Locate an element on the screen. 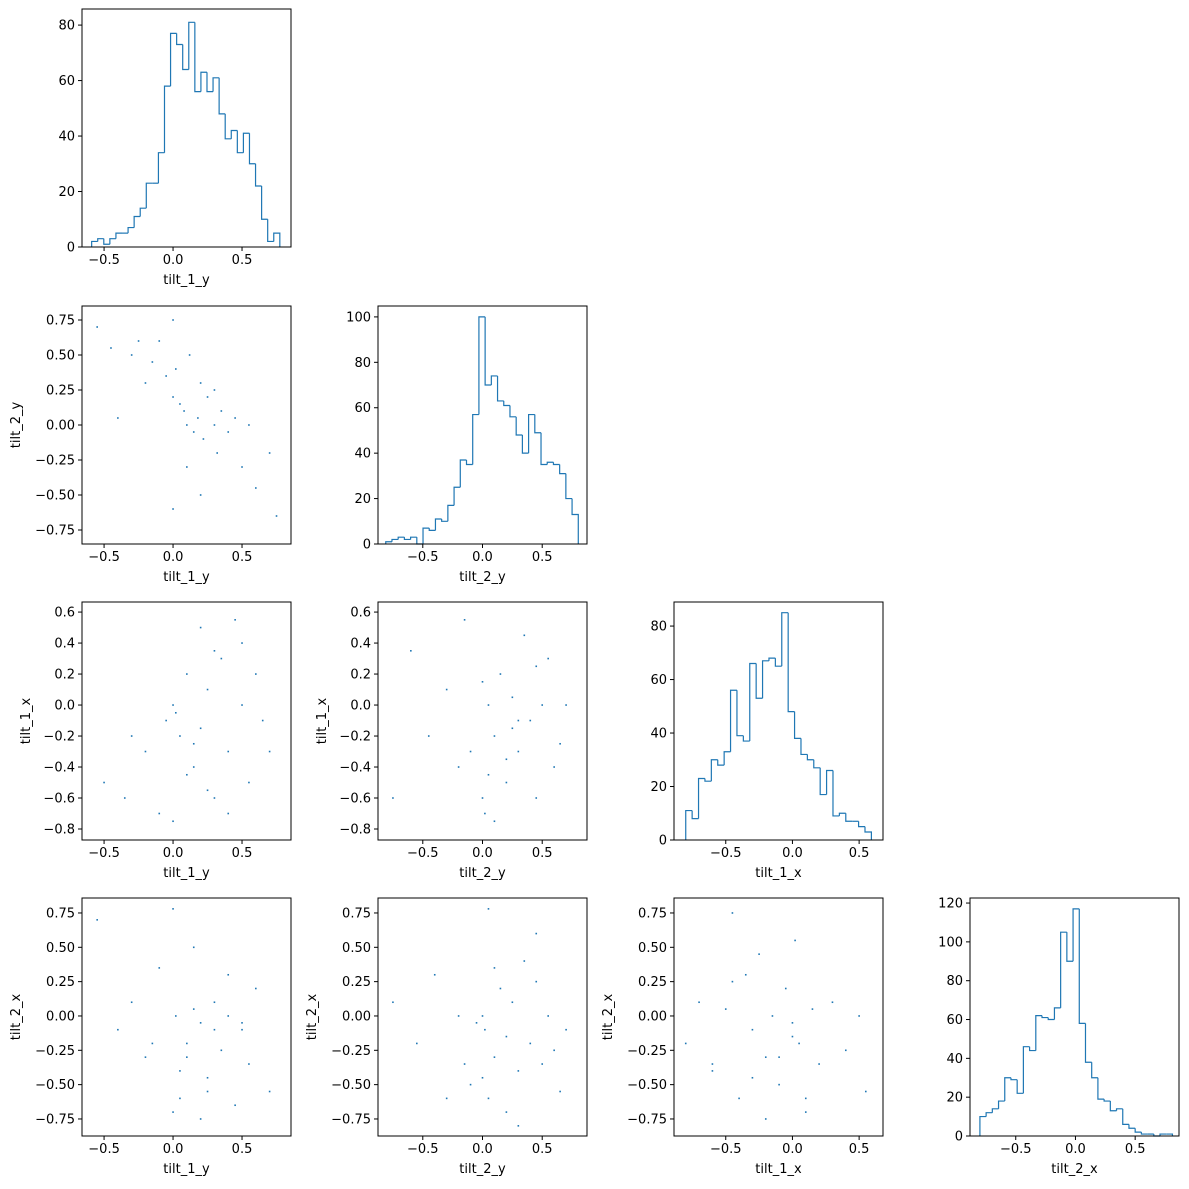 This screenshot has height=1189, width=1189. y-tick-label: −0.2 is located at coordinates (59, 737).